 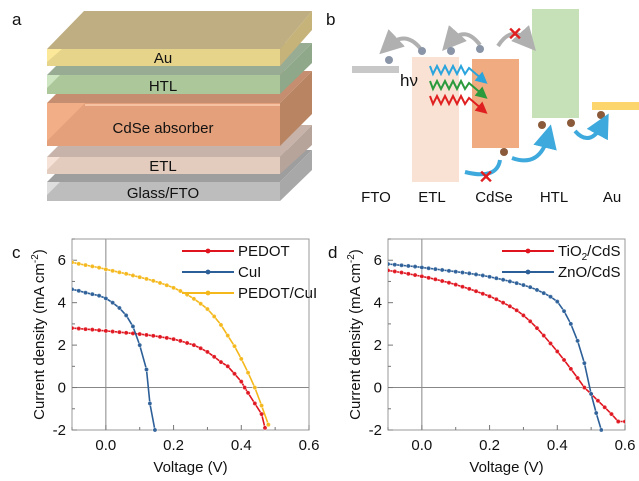 I want to click on layer-label-glass-fto: Glass/FTO, so click(x=163, y=193).